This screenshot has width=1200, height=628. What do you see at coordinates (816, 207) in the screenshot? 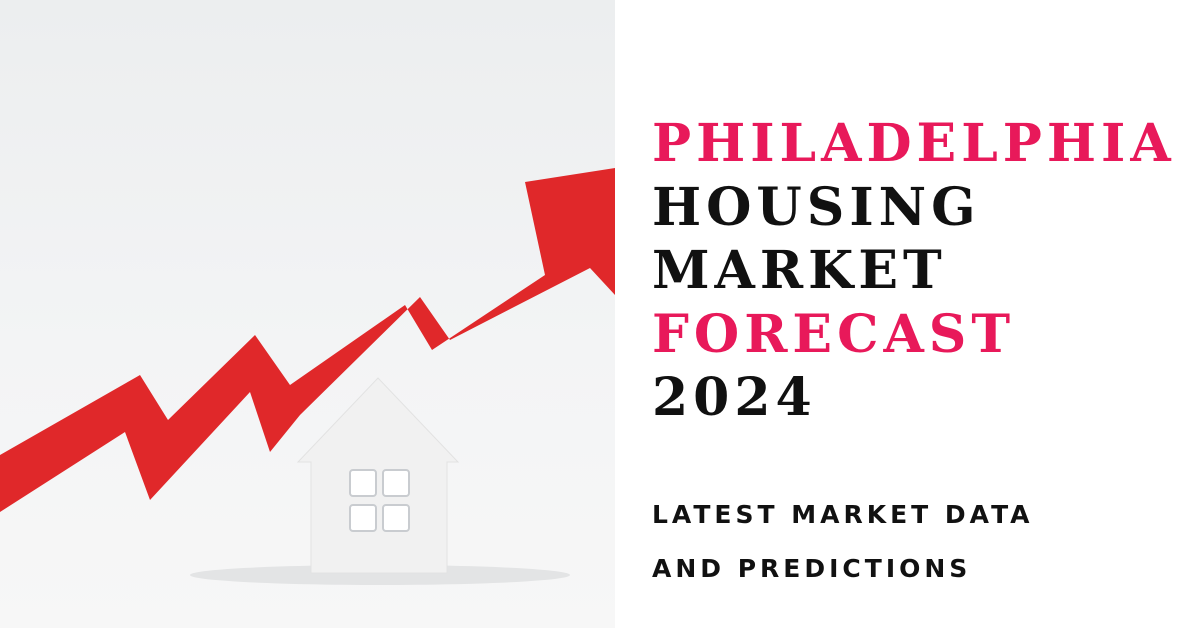
I see `title-line-housing: HOUSING` at bounding box center [816, 207].